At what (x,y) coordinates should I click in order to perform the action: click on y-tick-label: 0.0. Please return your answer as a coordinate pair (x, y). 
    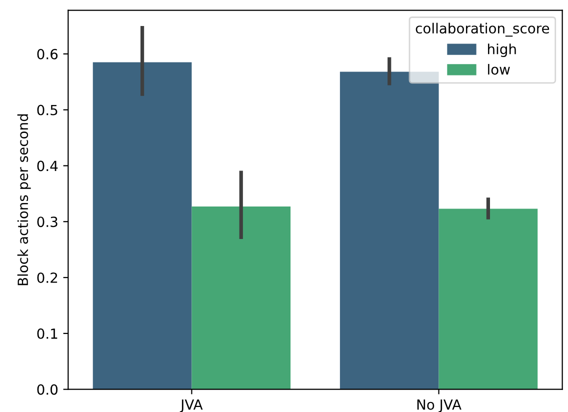
    Looking at the image, I should click on (47, 389).